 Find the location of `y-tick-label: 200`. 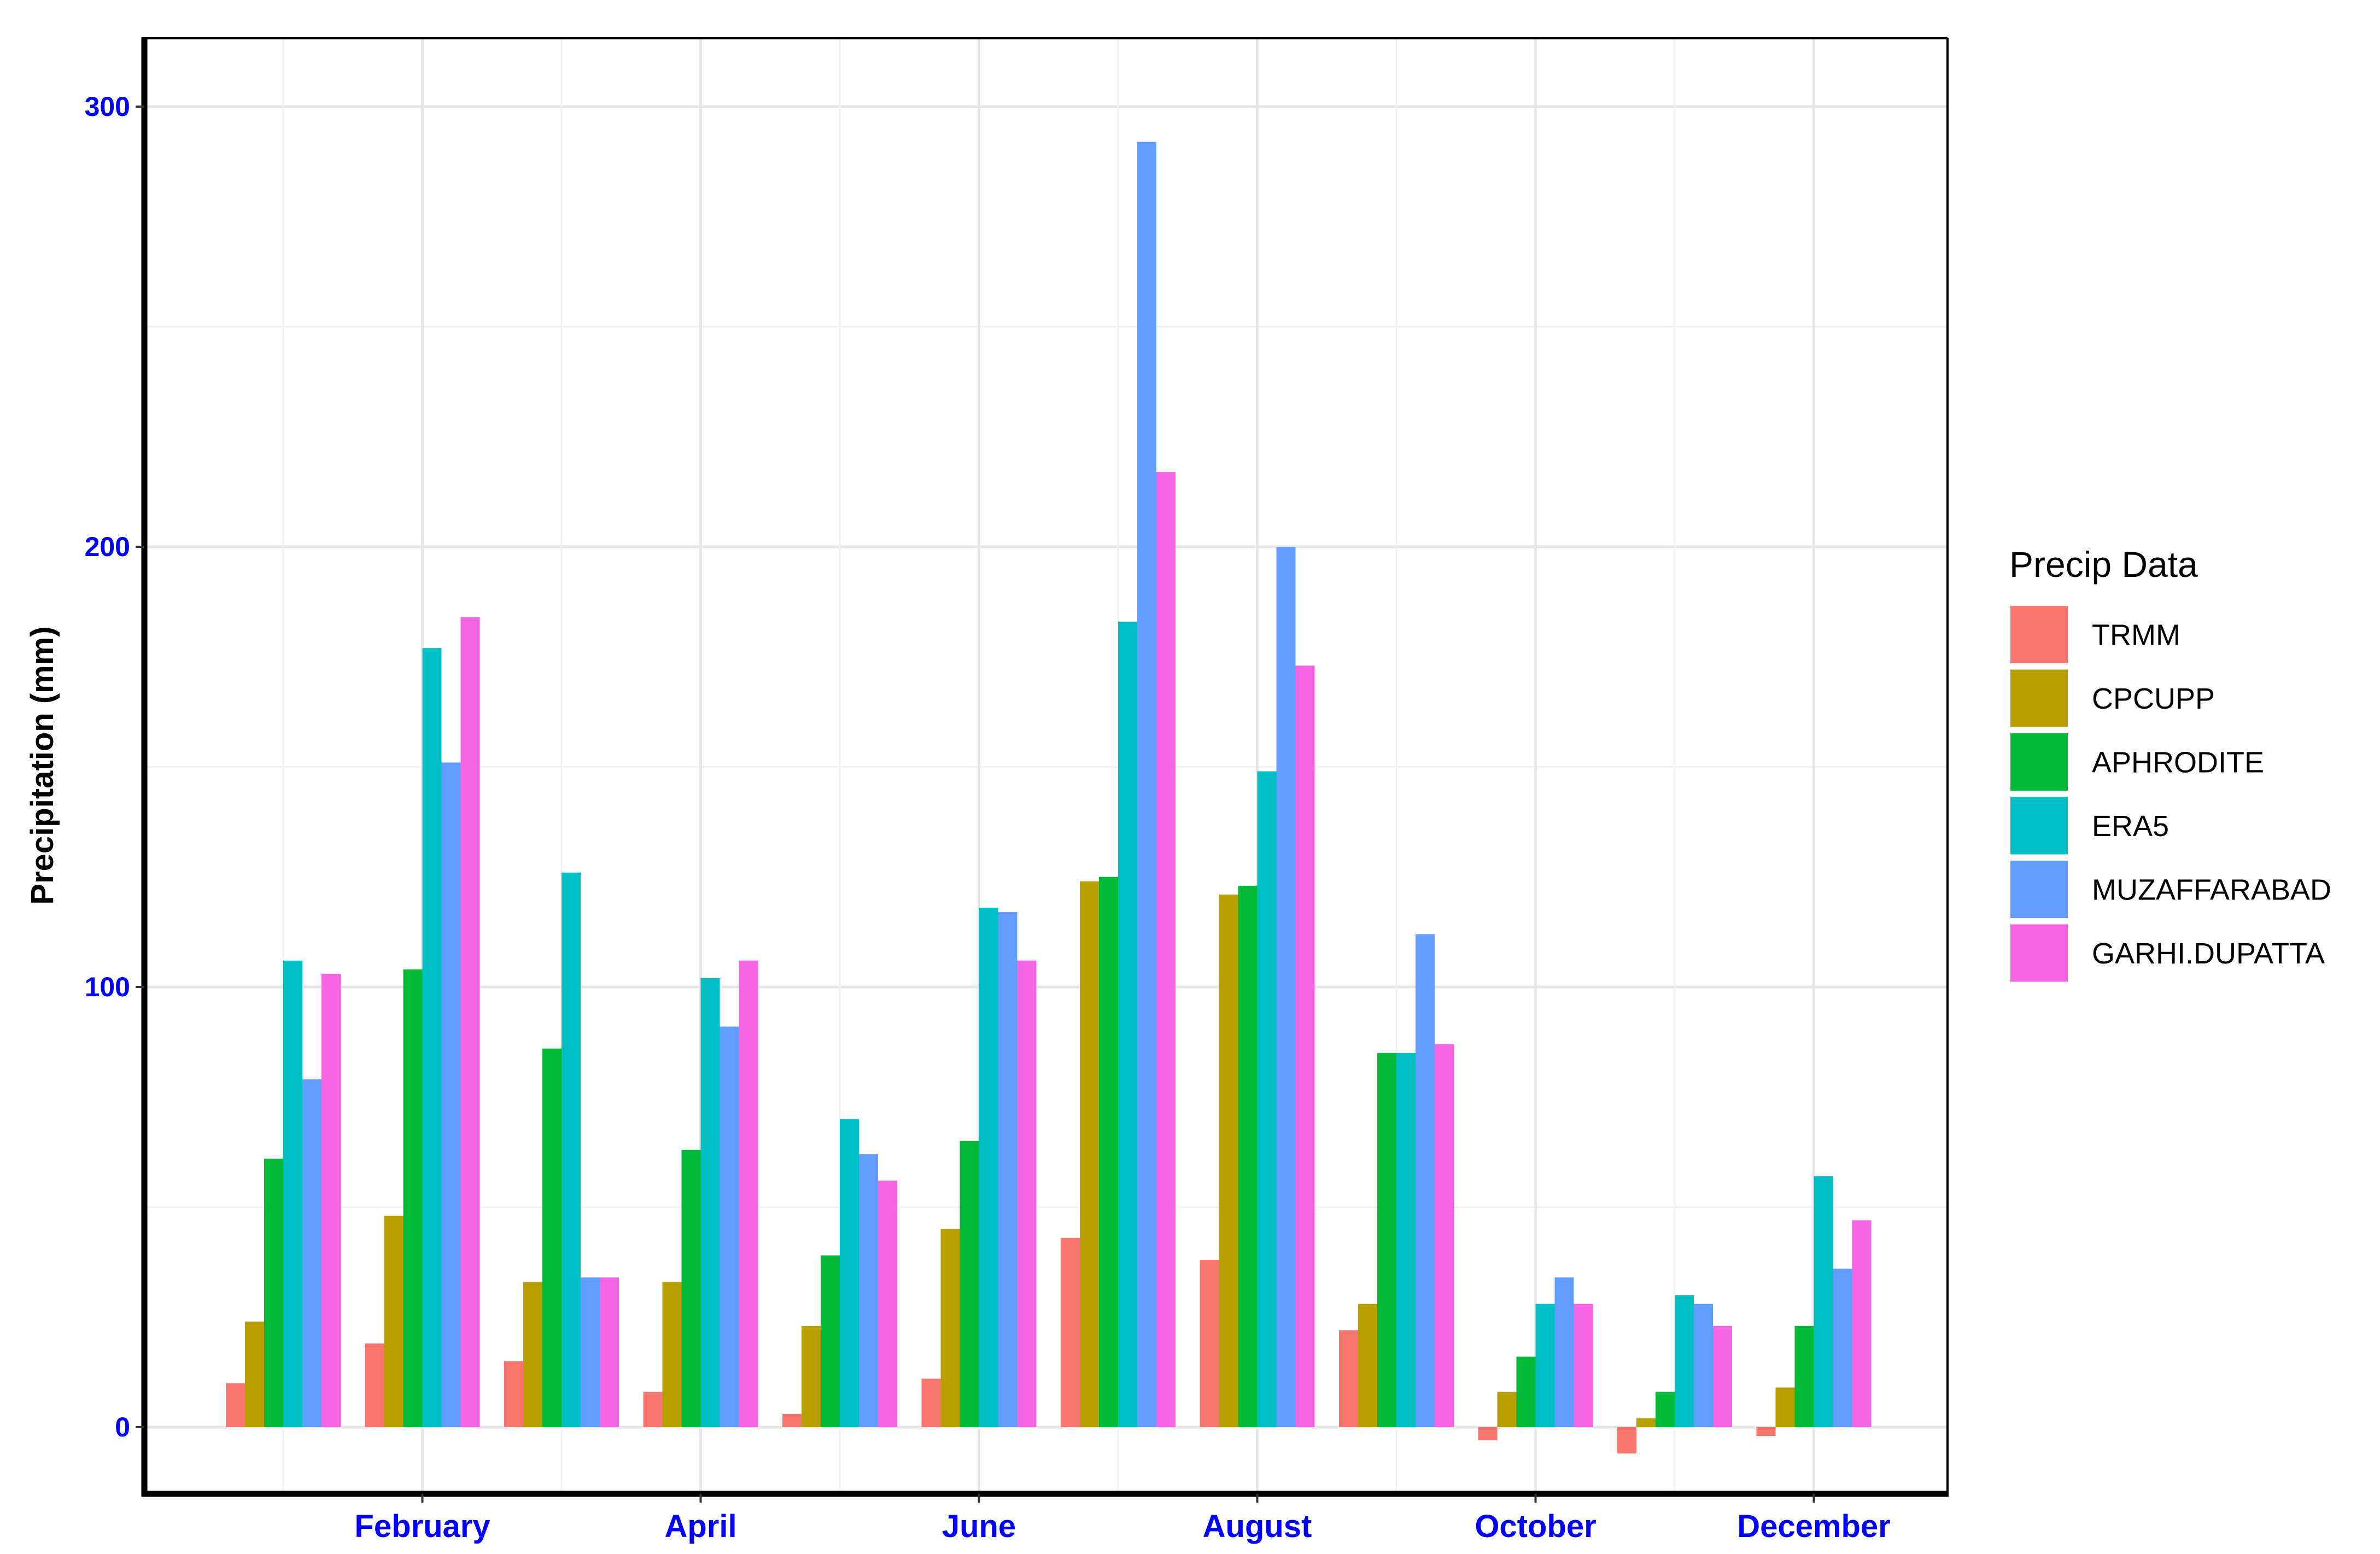

y-tick-label: 200 is located at coordinates (107, 546).